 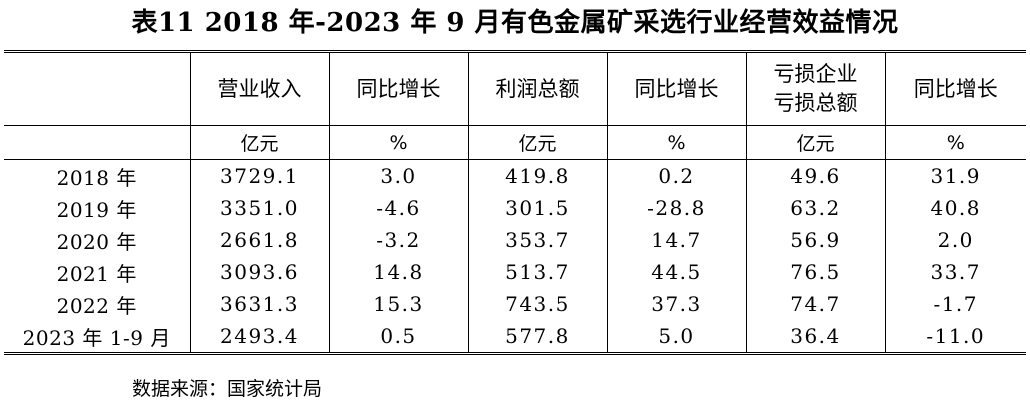 I want to click on value-cell: 14.7, so click(x=676, y=240).